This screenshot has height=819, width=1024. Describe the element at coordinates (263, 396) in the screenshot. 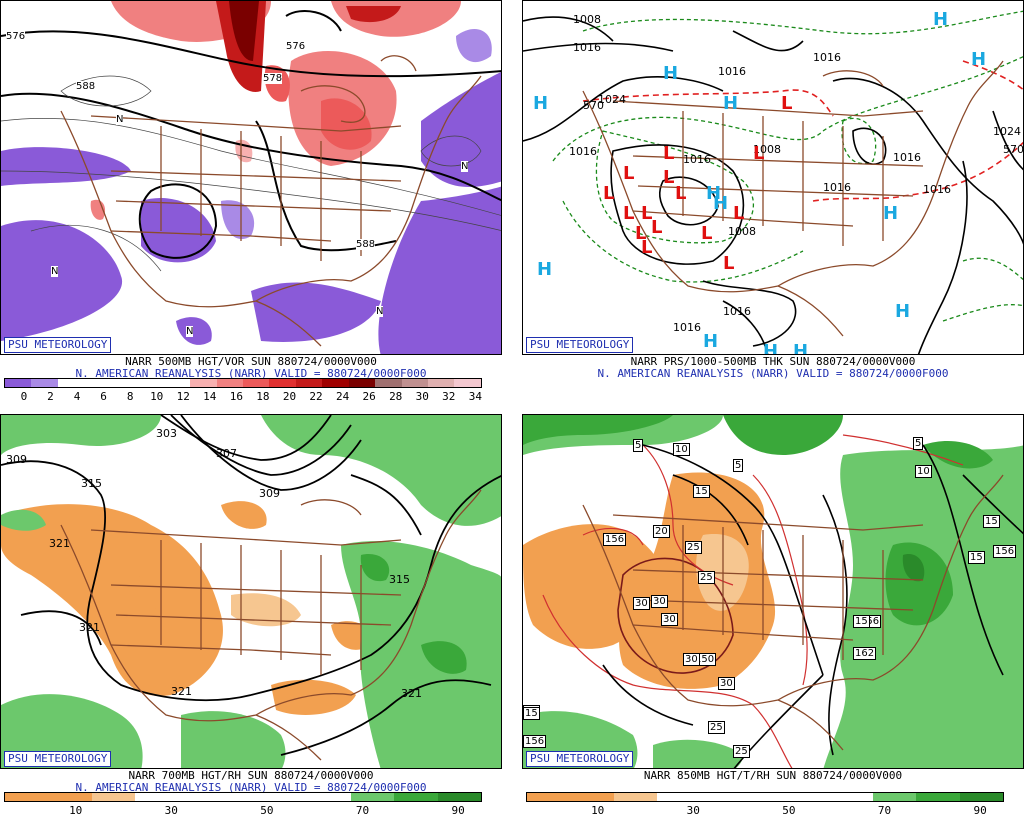

I see `legend-tick: 18` at that location.